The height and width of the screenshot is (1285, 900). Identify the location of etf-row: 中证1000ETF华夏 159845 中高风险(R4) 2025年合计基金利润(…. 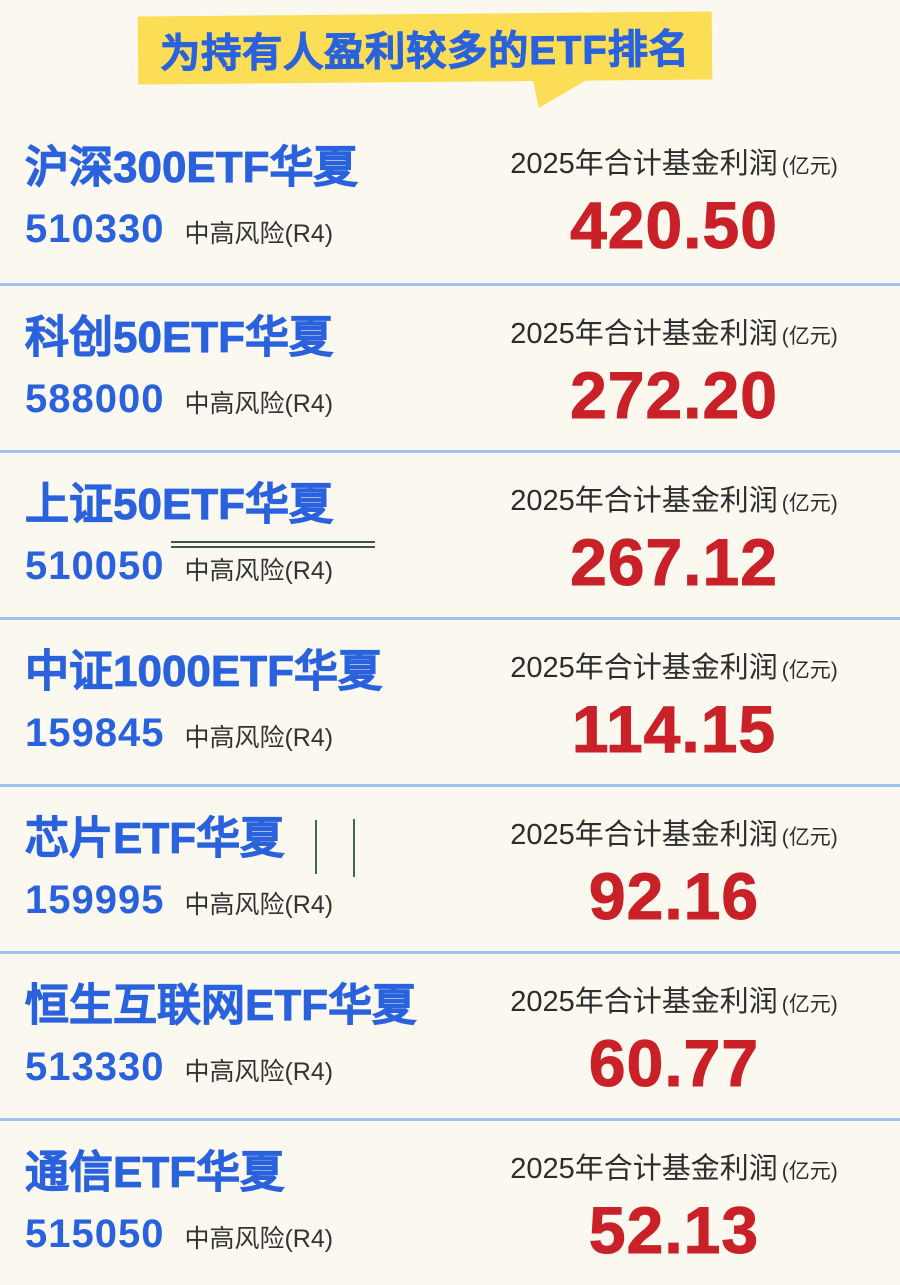
(450, 700).